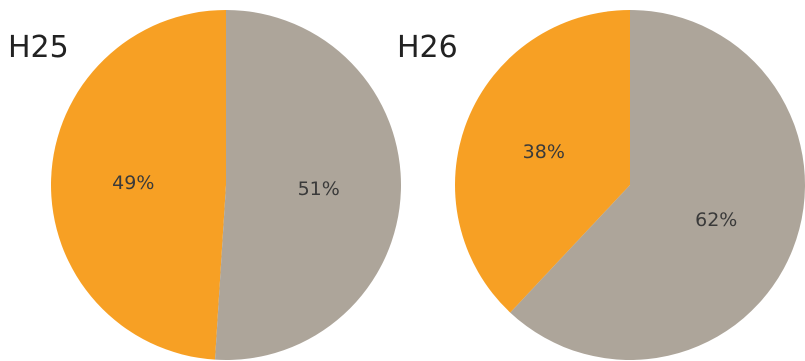 This screenshot has width=805, height=361. I want to click on pie-label-h25-0: 49%, so click(133, 183).